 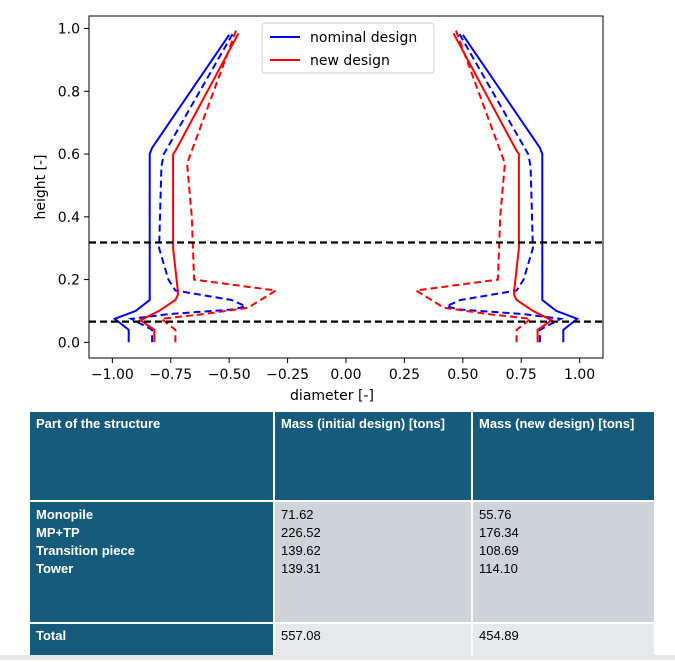 I want to click on part-mp-tp: MP+TP, so click(x=58, y=532).